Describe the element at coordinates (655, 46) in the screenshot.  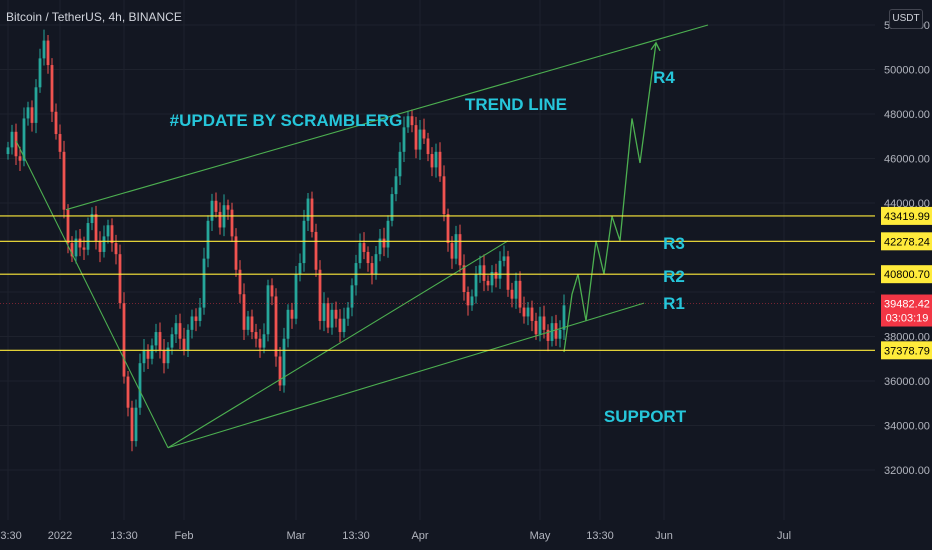
I see `projection-arrowhead` at that location.